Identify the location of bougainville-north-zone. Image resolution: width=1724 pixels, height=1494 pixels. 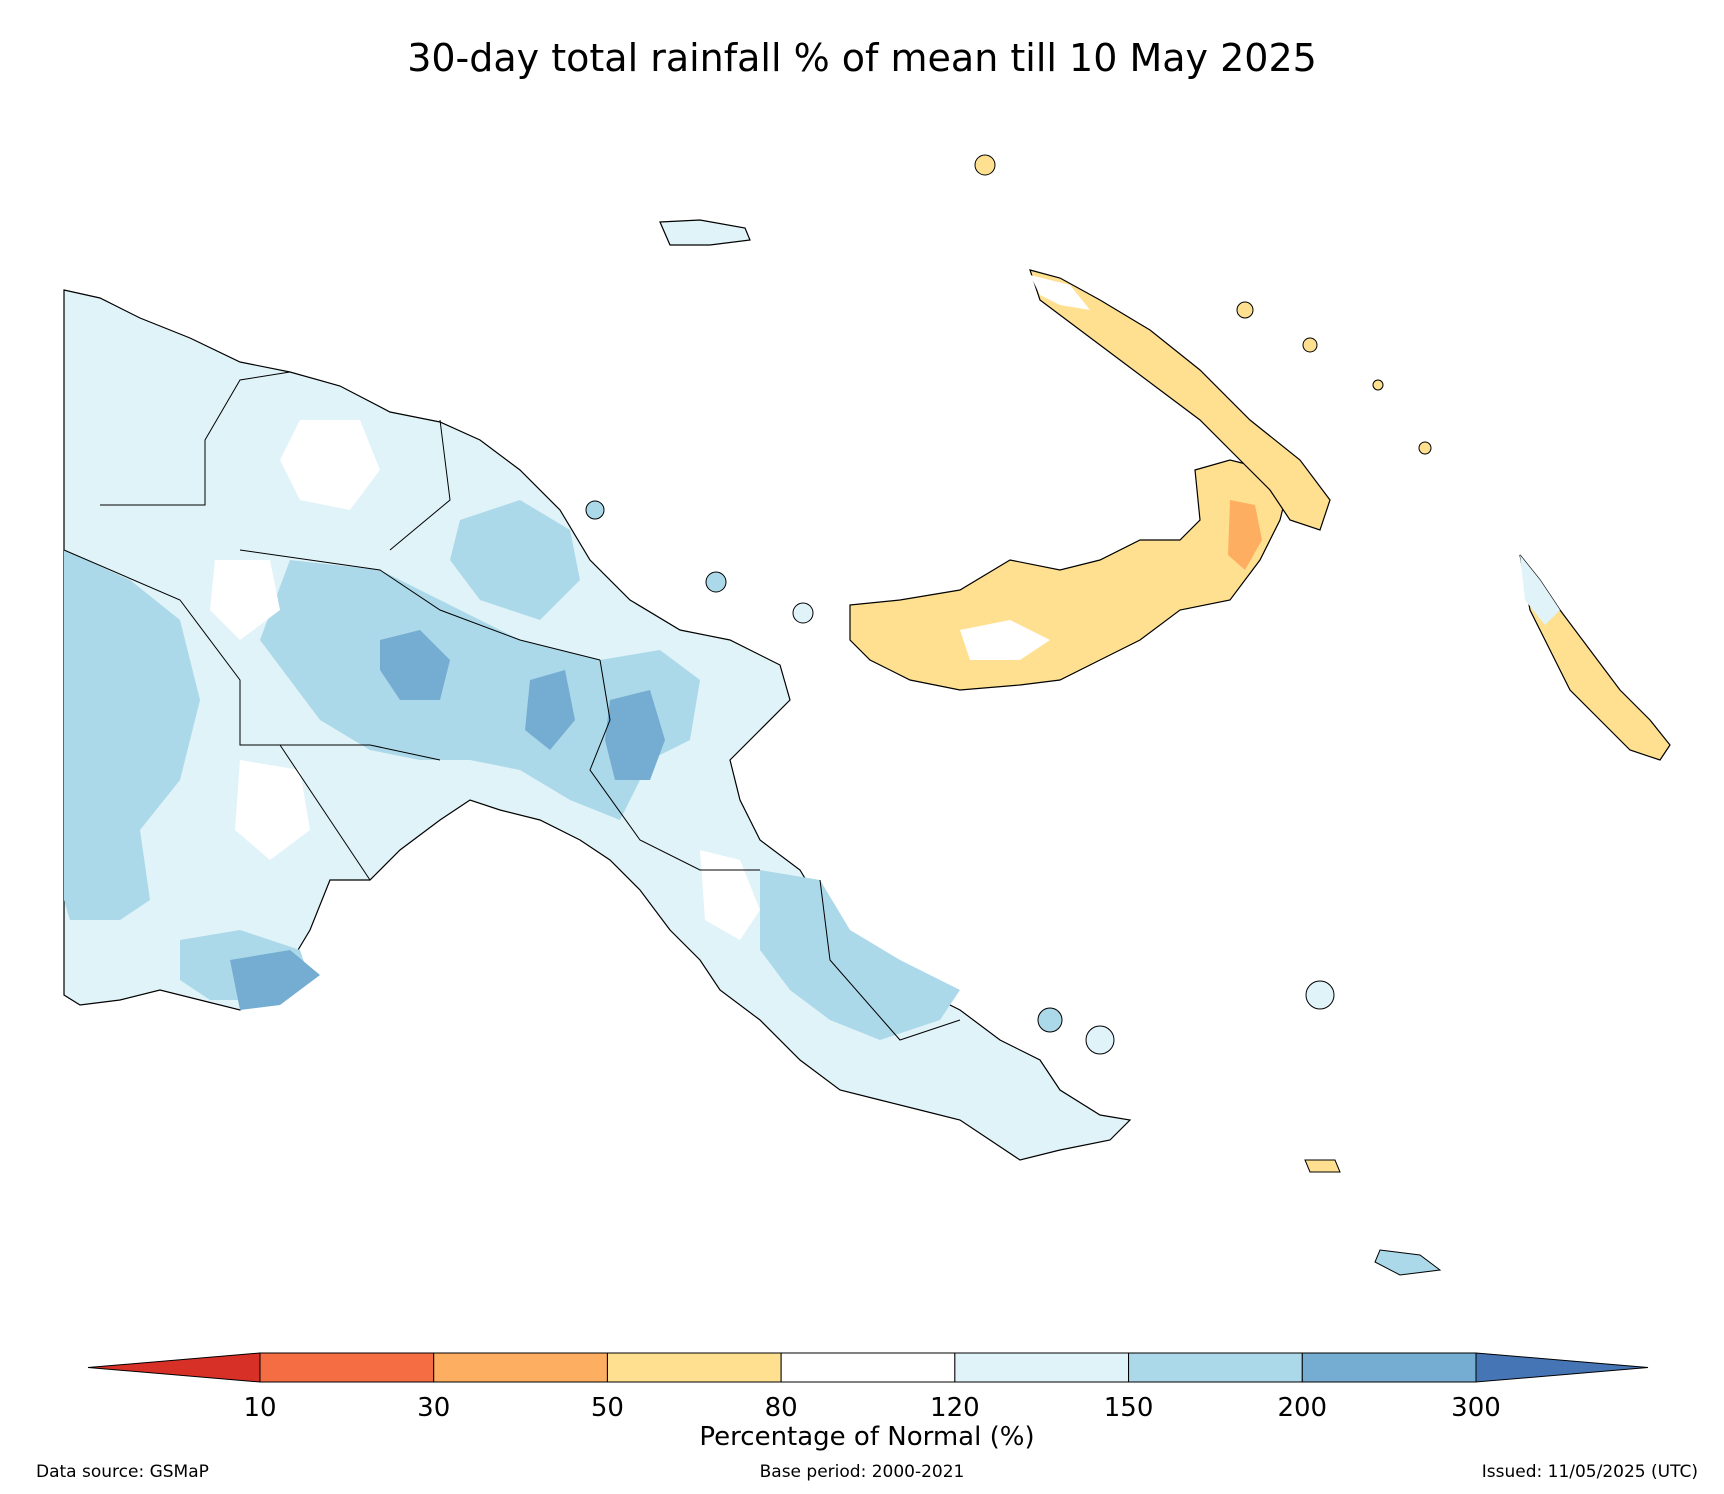
(1540, 590).